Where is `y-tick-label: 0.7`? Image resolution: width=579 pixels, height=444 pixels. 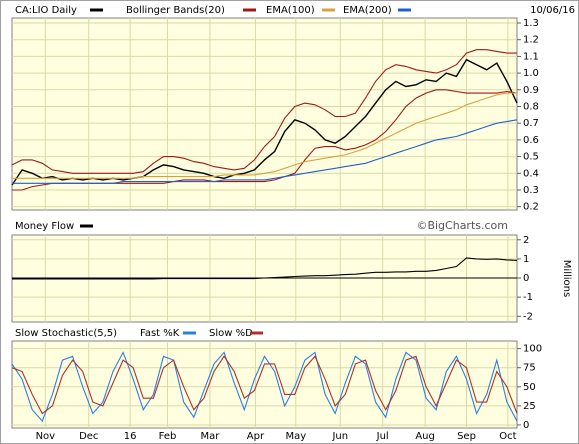 y-tick-label: 0.7 is located at coordinates (531, 123).